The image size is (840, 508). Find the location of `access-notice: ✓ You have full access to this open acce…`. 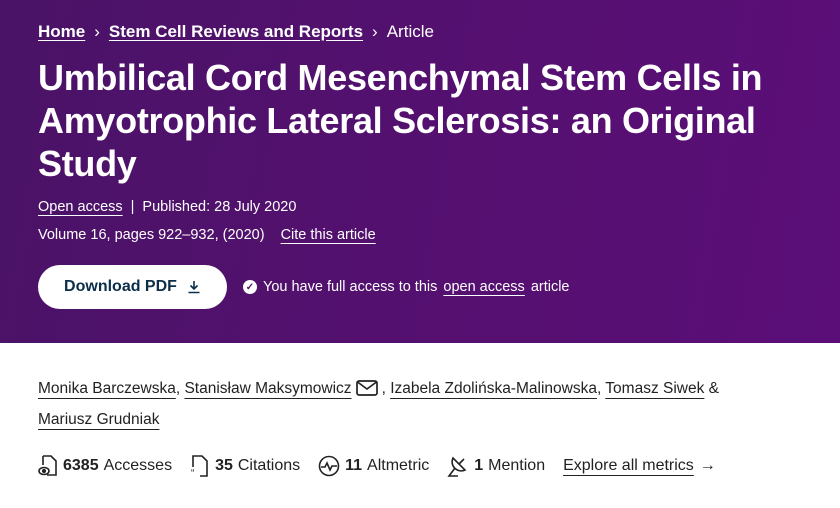

access-notice: ✓ You have full access to this open acce… is located at coordinates (406, 287).